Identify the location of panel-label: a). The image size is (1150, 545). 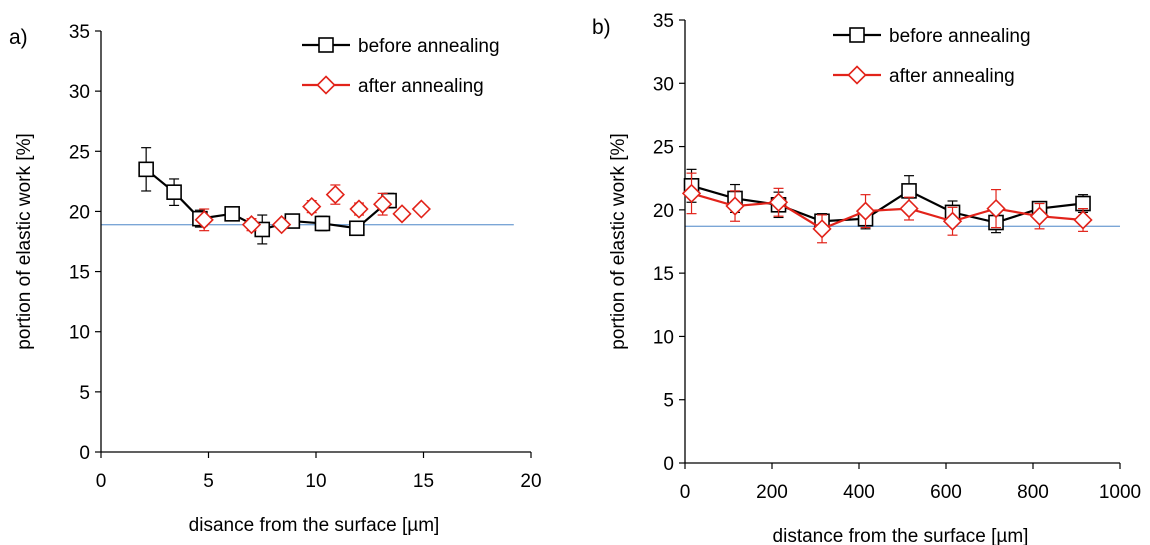
(18, 37).